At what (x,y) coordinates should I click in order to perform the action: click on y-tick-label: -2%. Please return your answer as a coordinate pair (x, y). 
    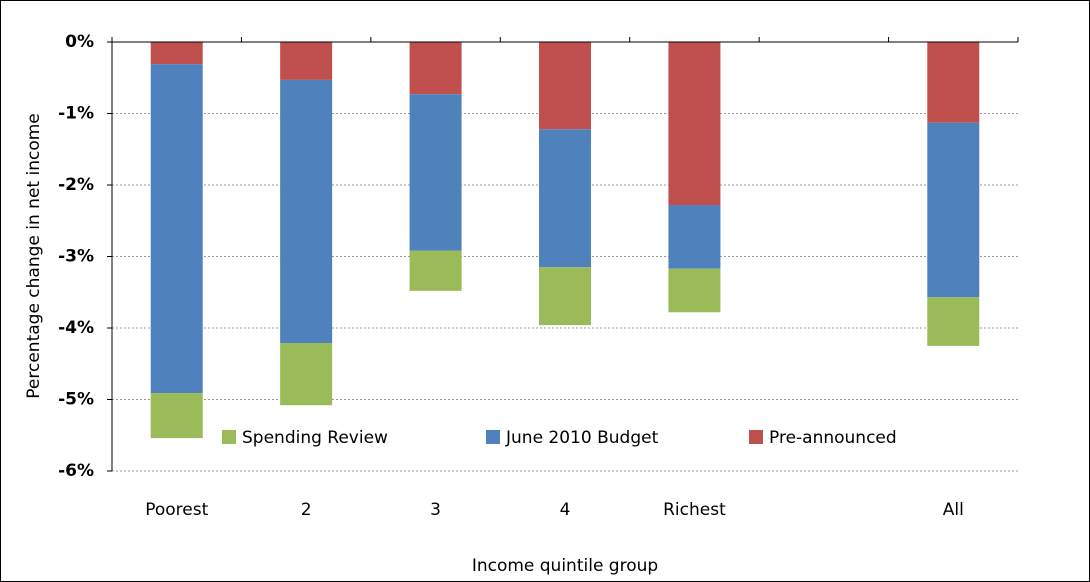
    Looking at the image, I should click on (76, 185).